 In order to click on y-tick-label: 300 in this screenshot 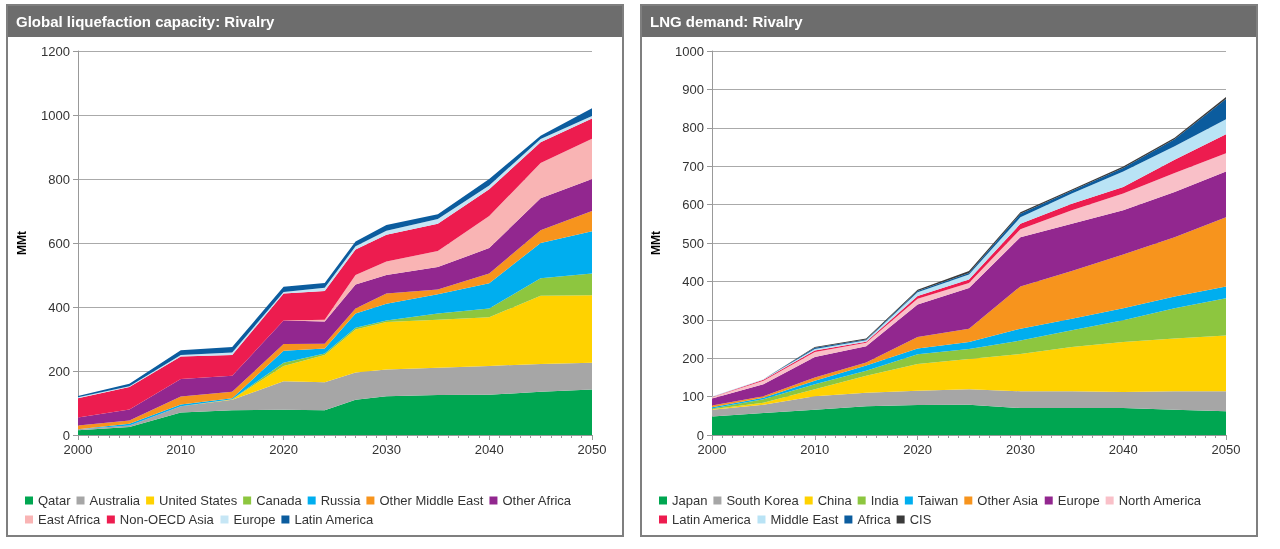, I will do `click(693, 320)`.